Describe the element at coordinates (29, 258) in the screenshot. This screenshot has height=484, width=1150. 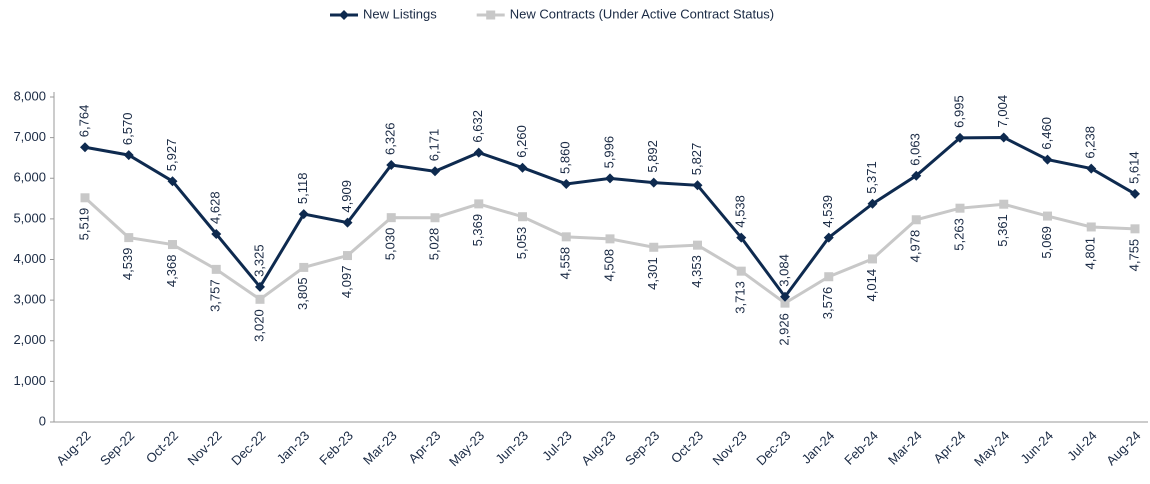
I see `y-tick-label: 4,000` at that location.